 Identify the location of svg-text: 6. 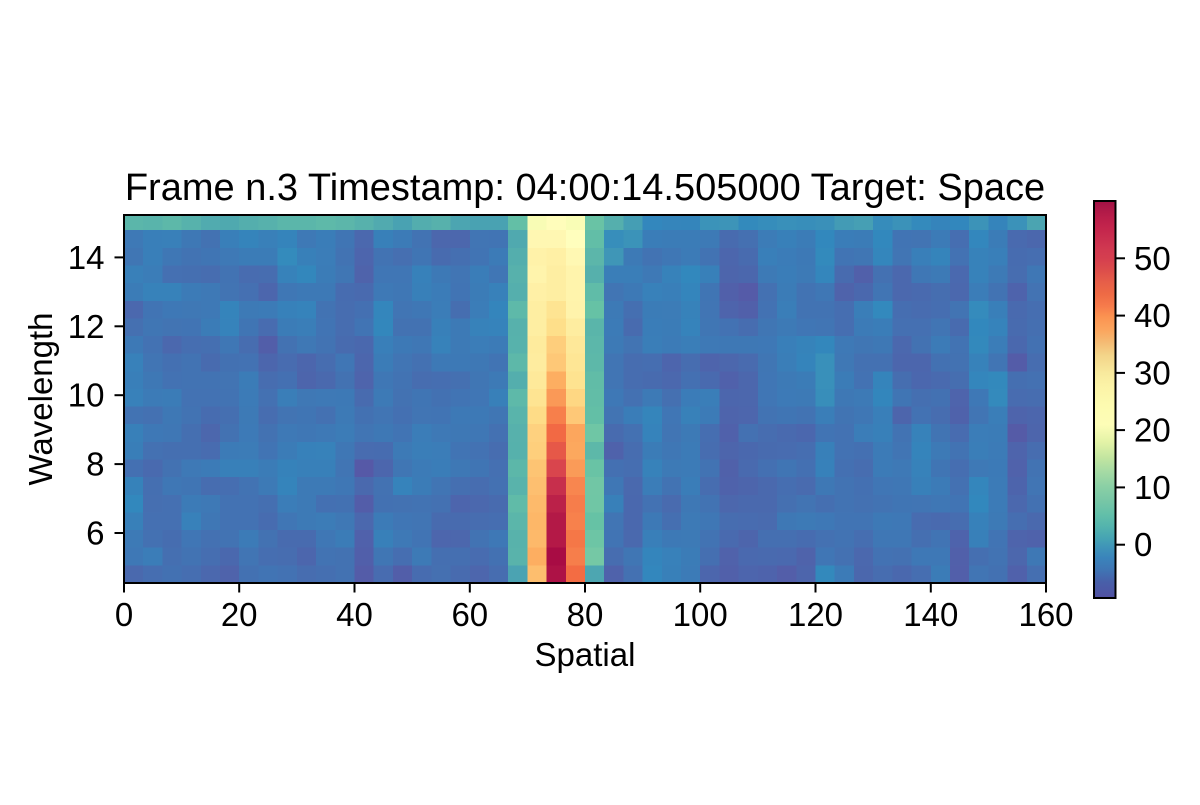
(95, 533).